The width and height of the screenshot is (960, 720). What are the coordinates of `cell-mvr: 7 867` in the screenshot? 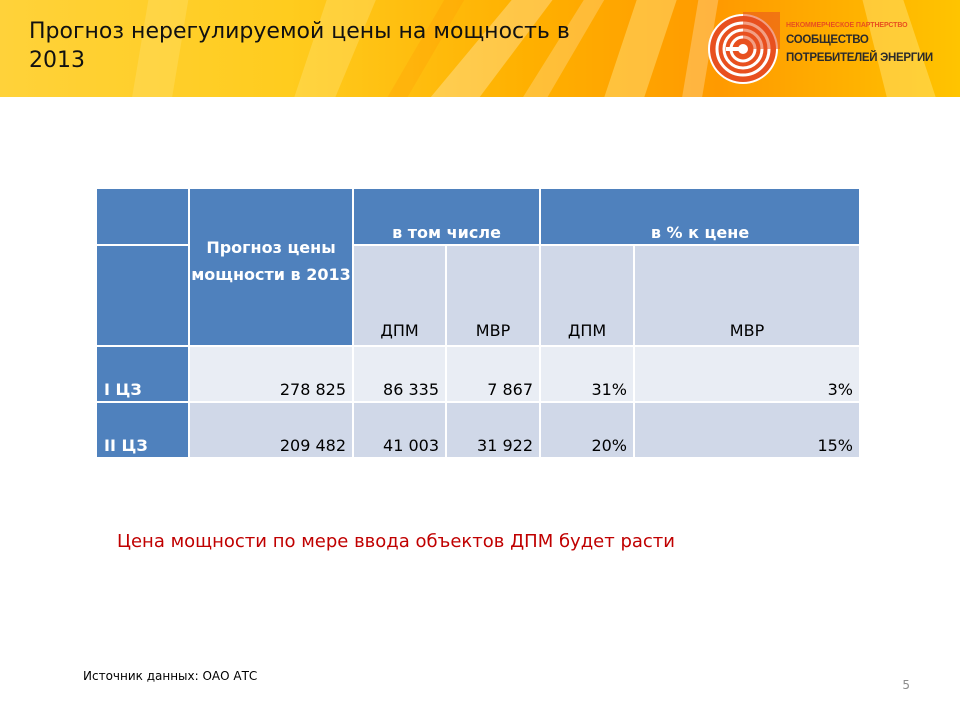 It's located at (493, 374).